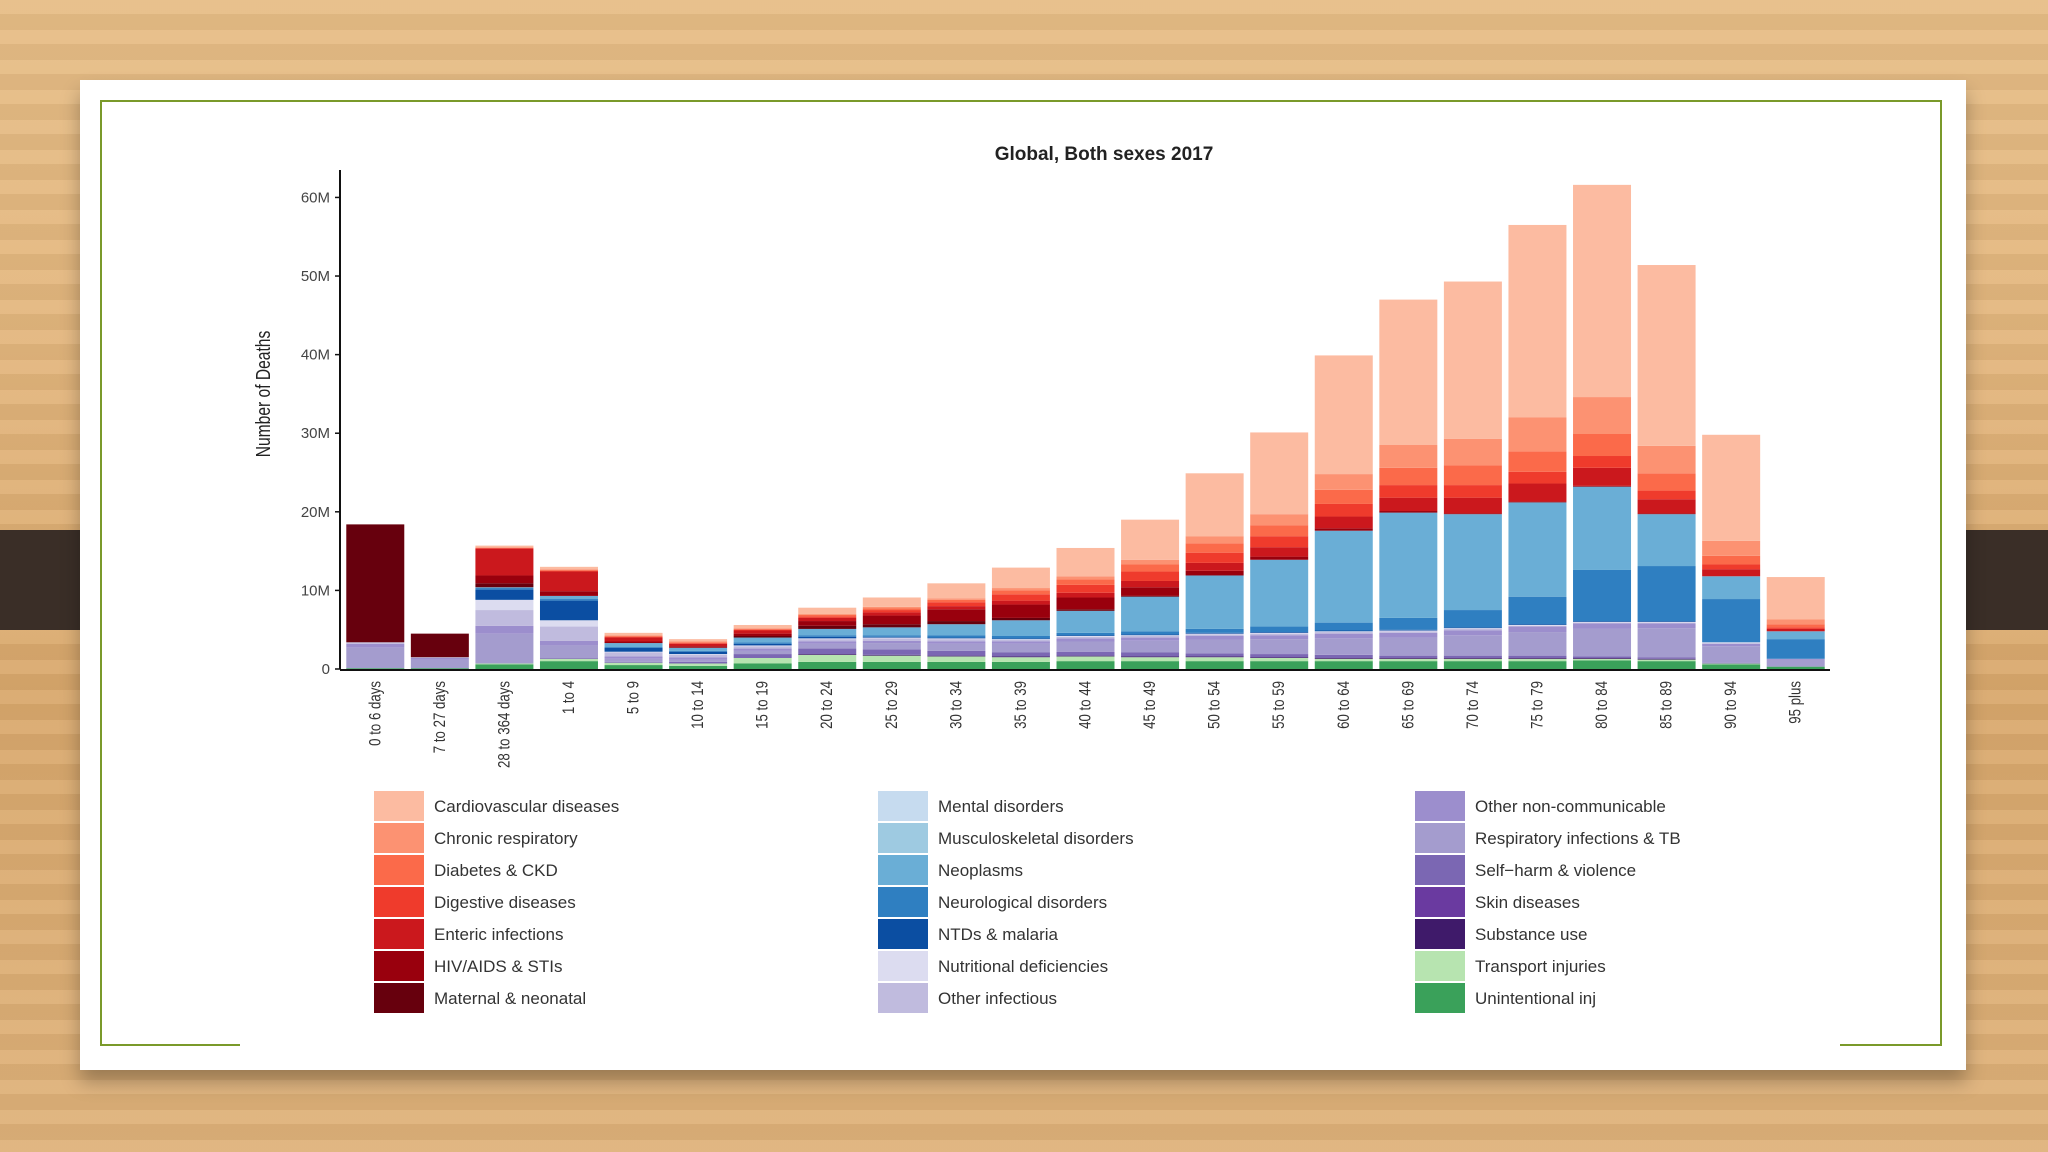 The image size is (2048, 1152). Describe the element at coordinates (263, 394) in the screenshot. I see `y-axis-label: Number of Deaths` at that location.